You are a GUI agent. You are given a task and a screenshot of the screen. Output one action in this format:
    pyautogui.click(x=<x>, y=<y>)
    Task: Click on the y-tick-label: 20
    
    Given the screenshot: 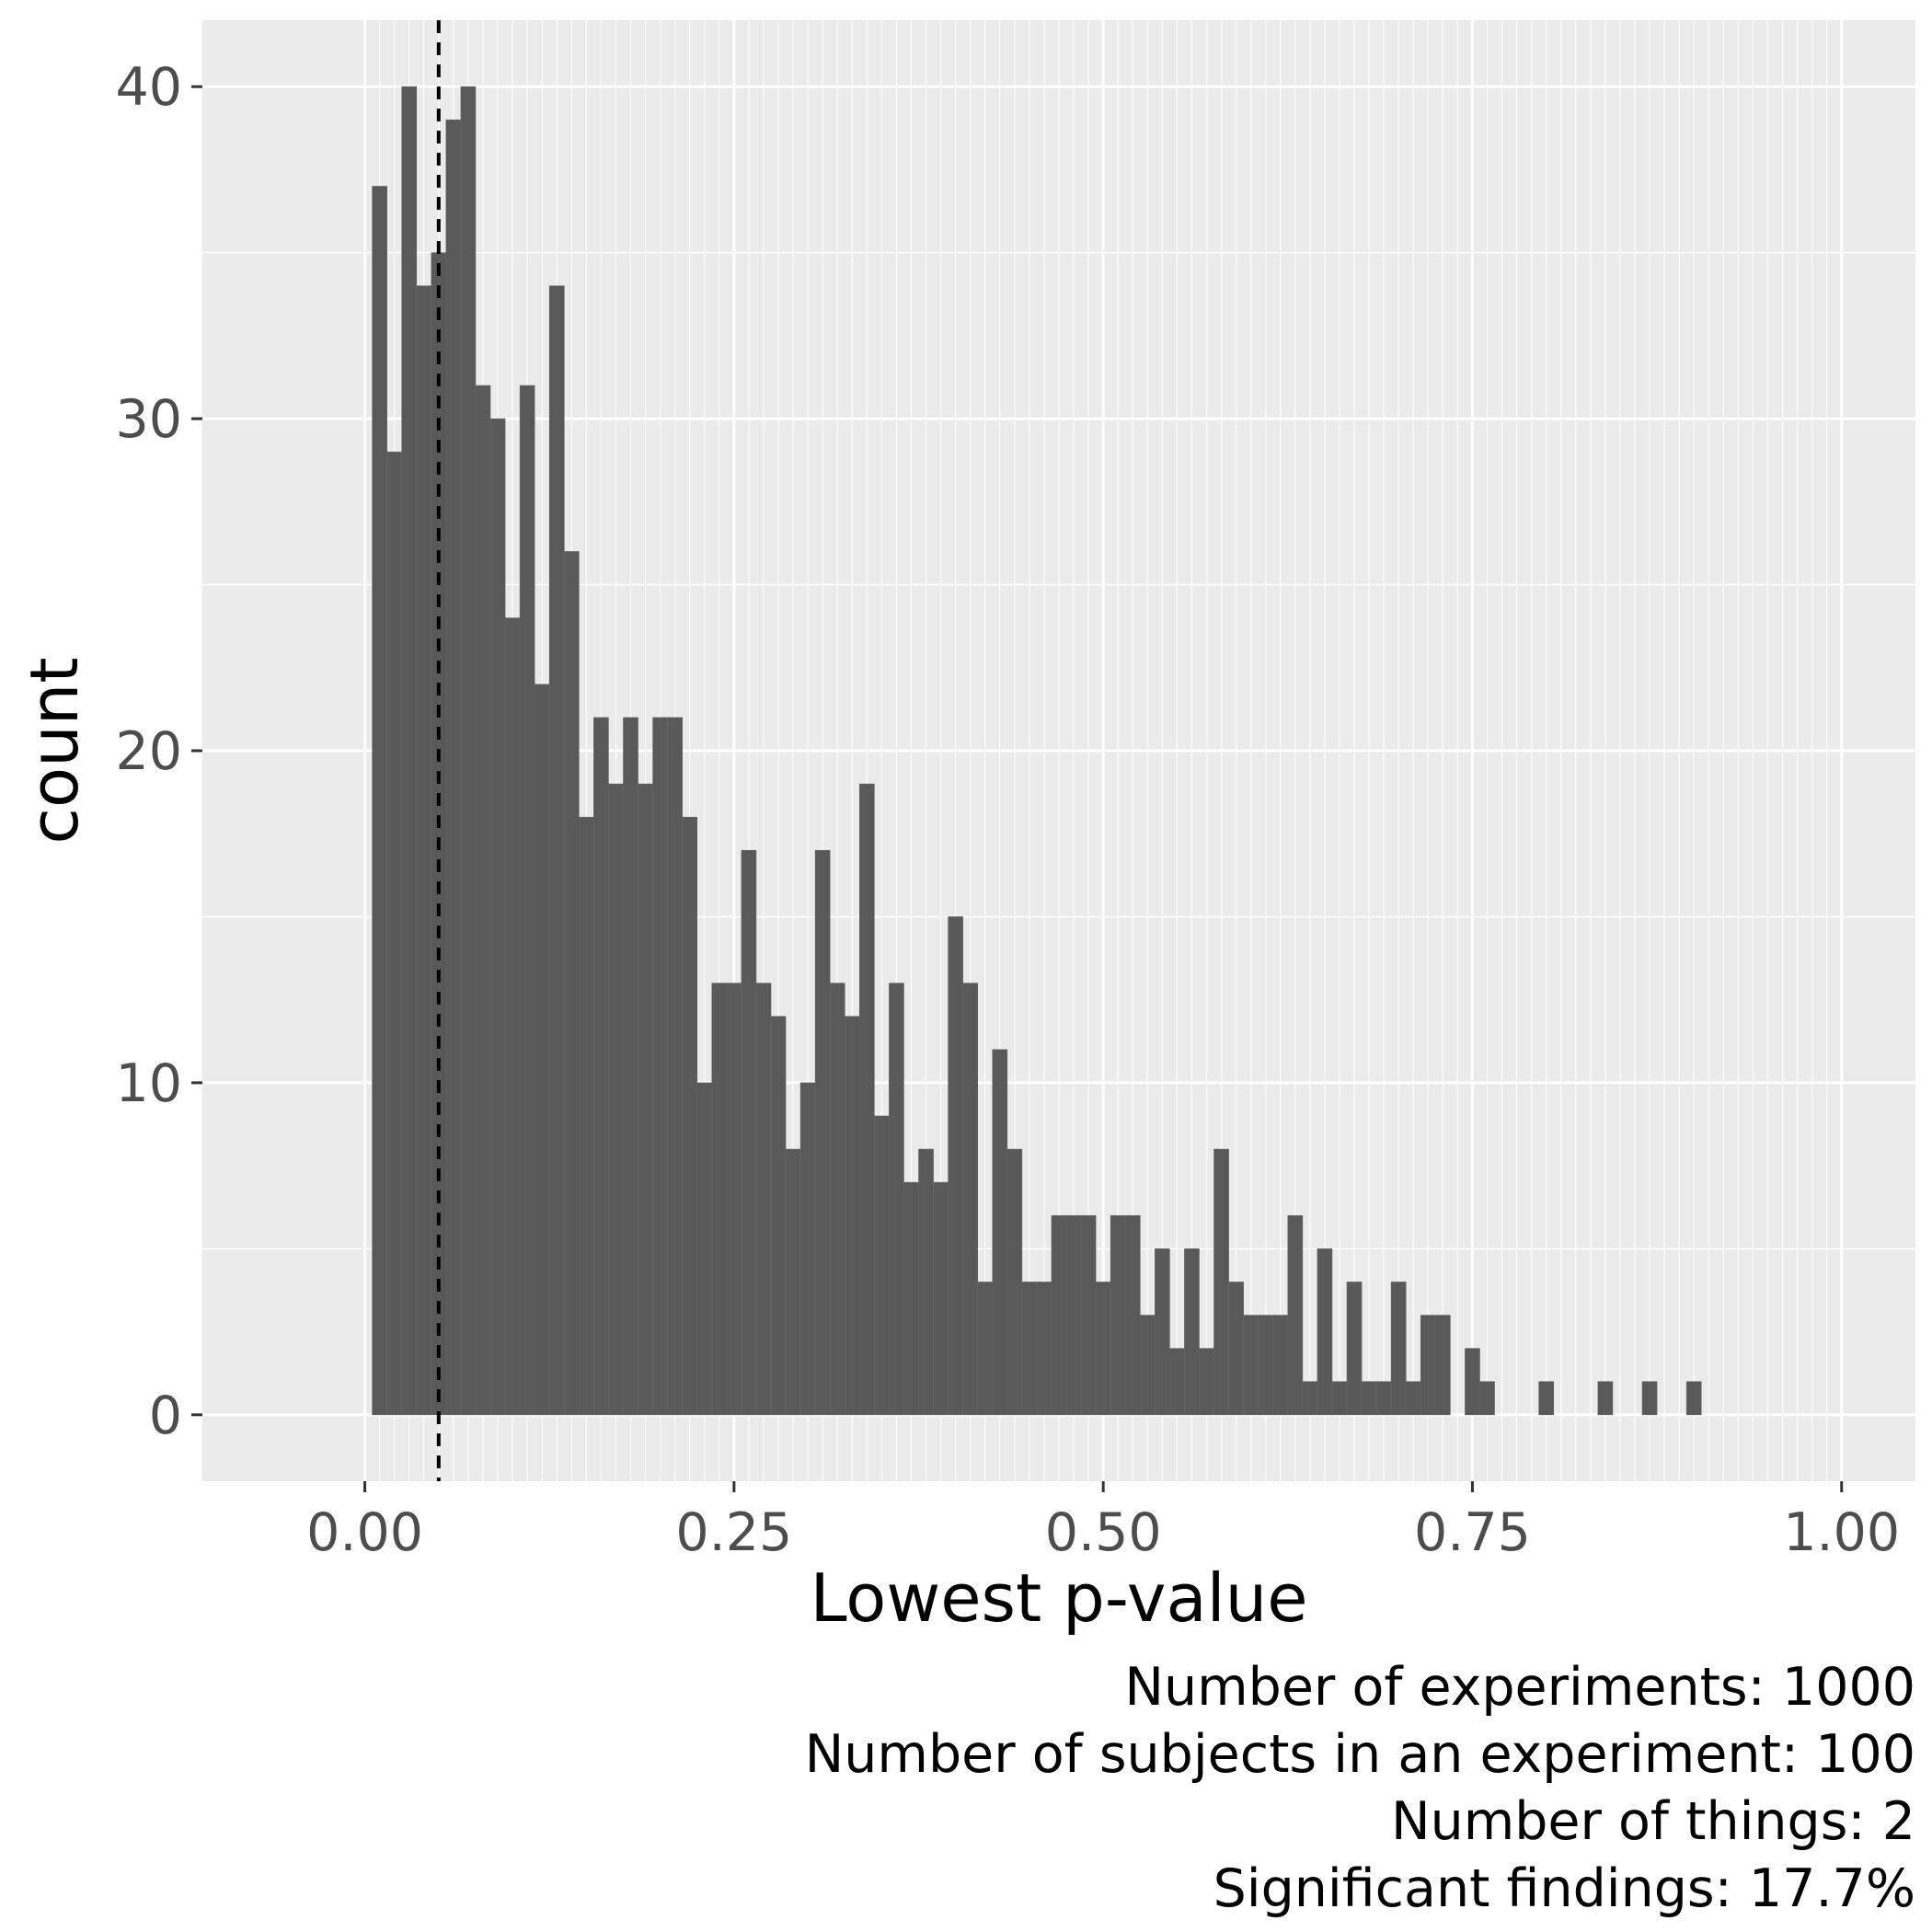 What is the action you would take?
    pyautogui.click(x=148, y=751)
    